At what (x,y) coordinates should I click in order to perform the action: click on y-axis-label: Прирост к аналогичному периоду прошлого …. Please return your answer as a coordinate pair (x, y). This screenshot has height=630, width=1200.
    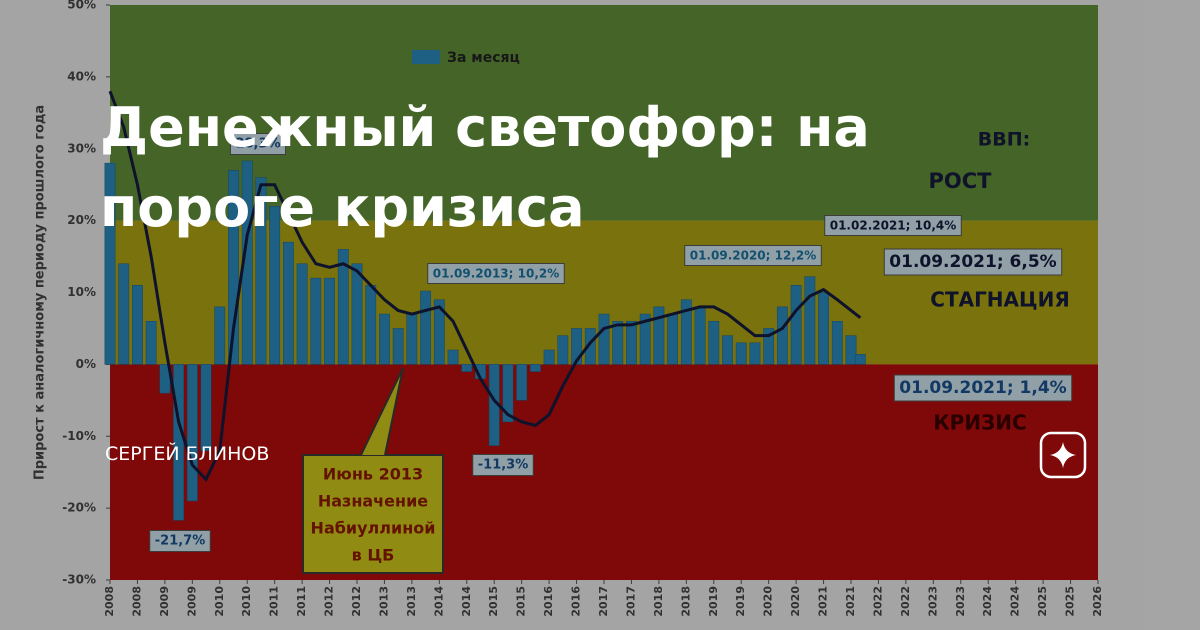
    Looking at the image, I should click on (40, 292).